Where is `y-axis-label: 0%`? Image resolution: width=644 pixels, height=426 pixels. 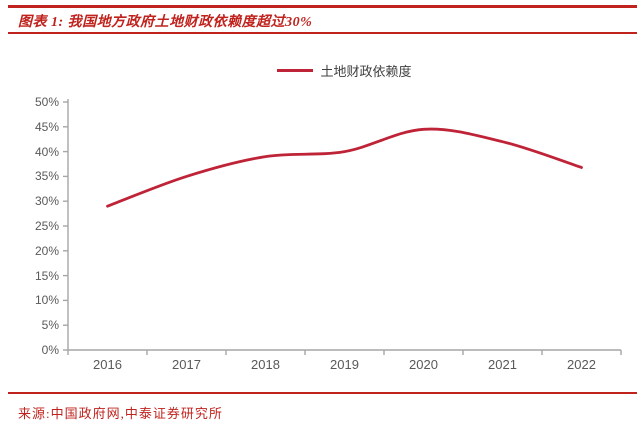
y-axis-label: 0% is located at coordinates (50, 350).